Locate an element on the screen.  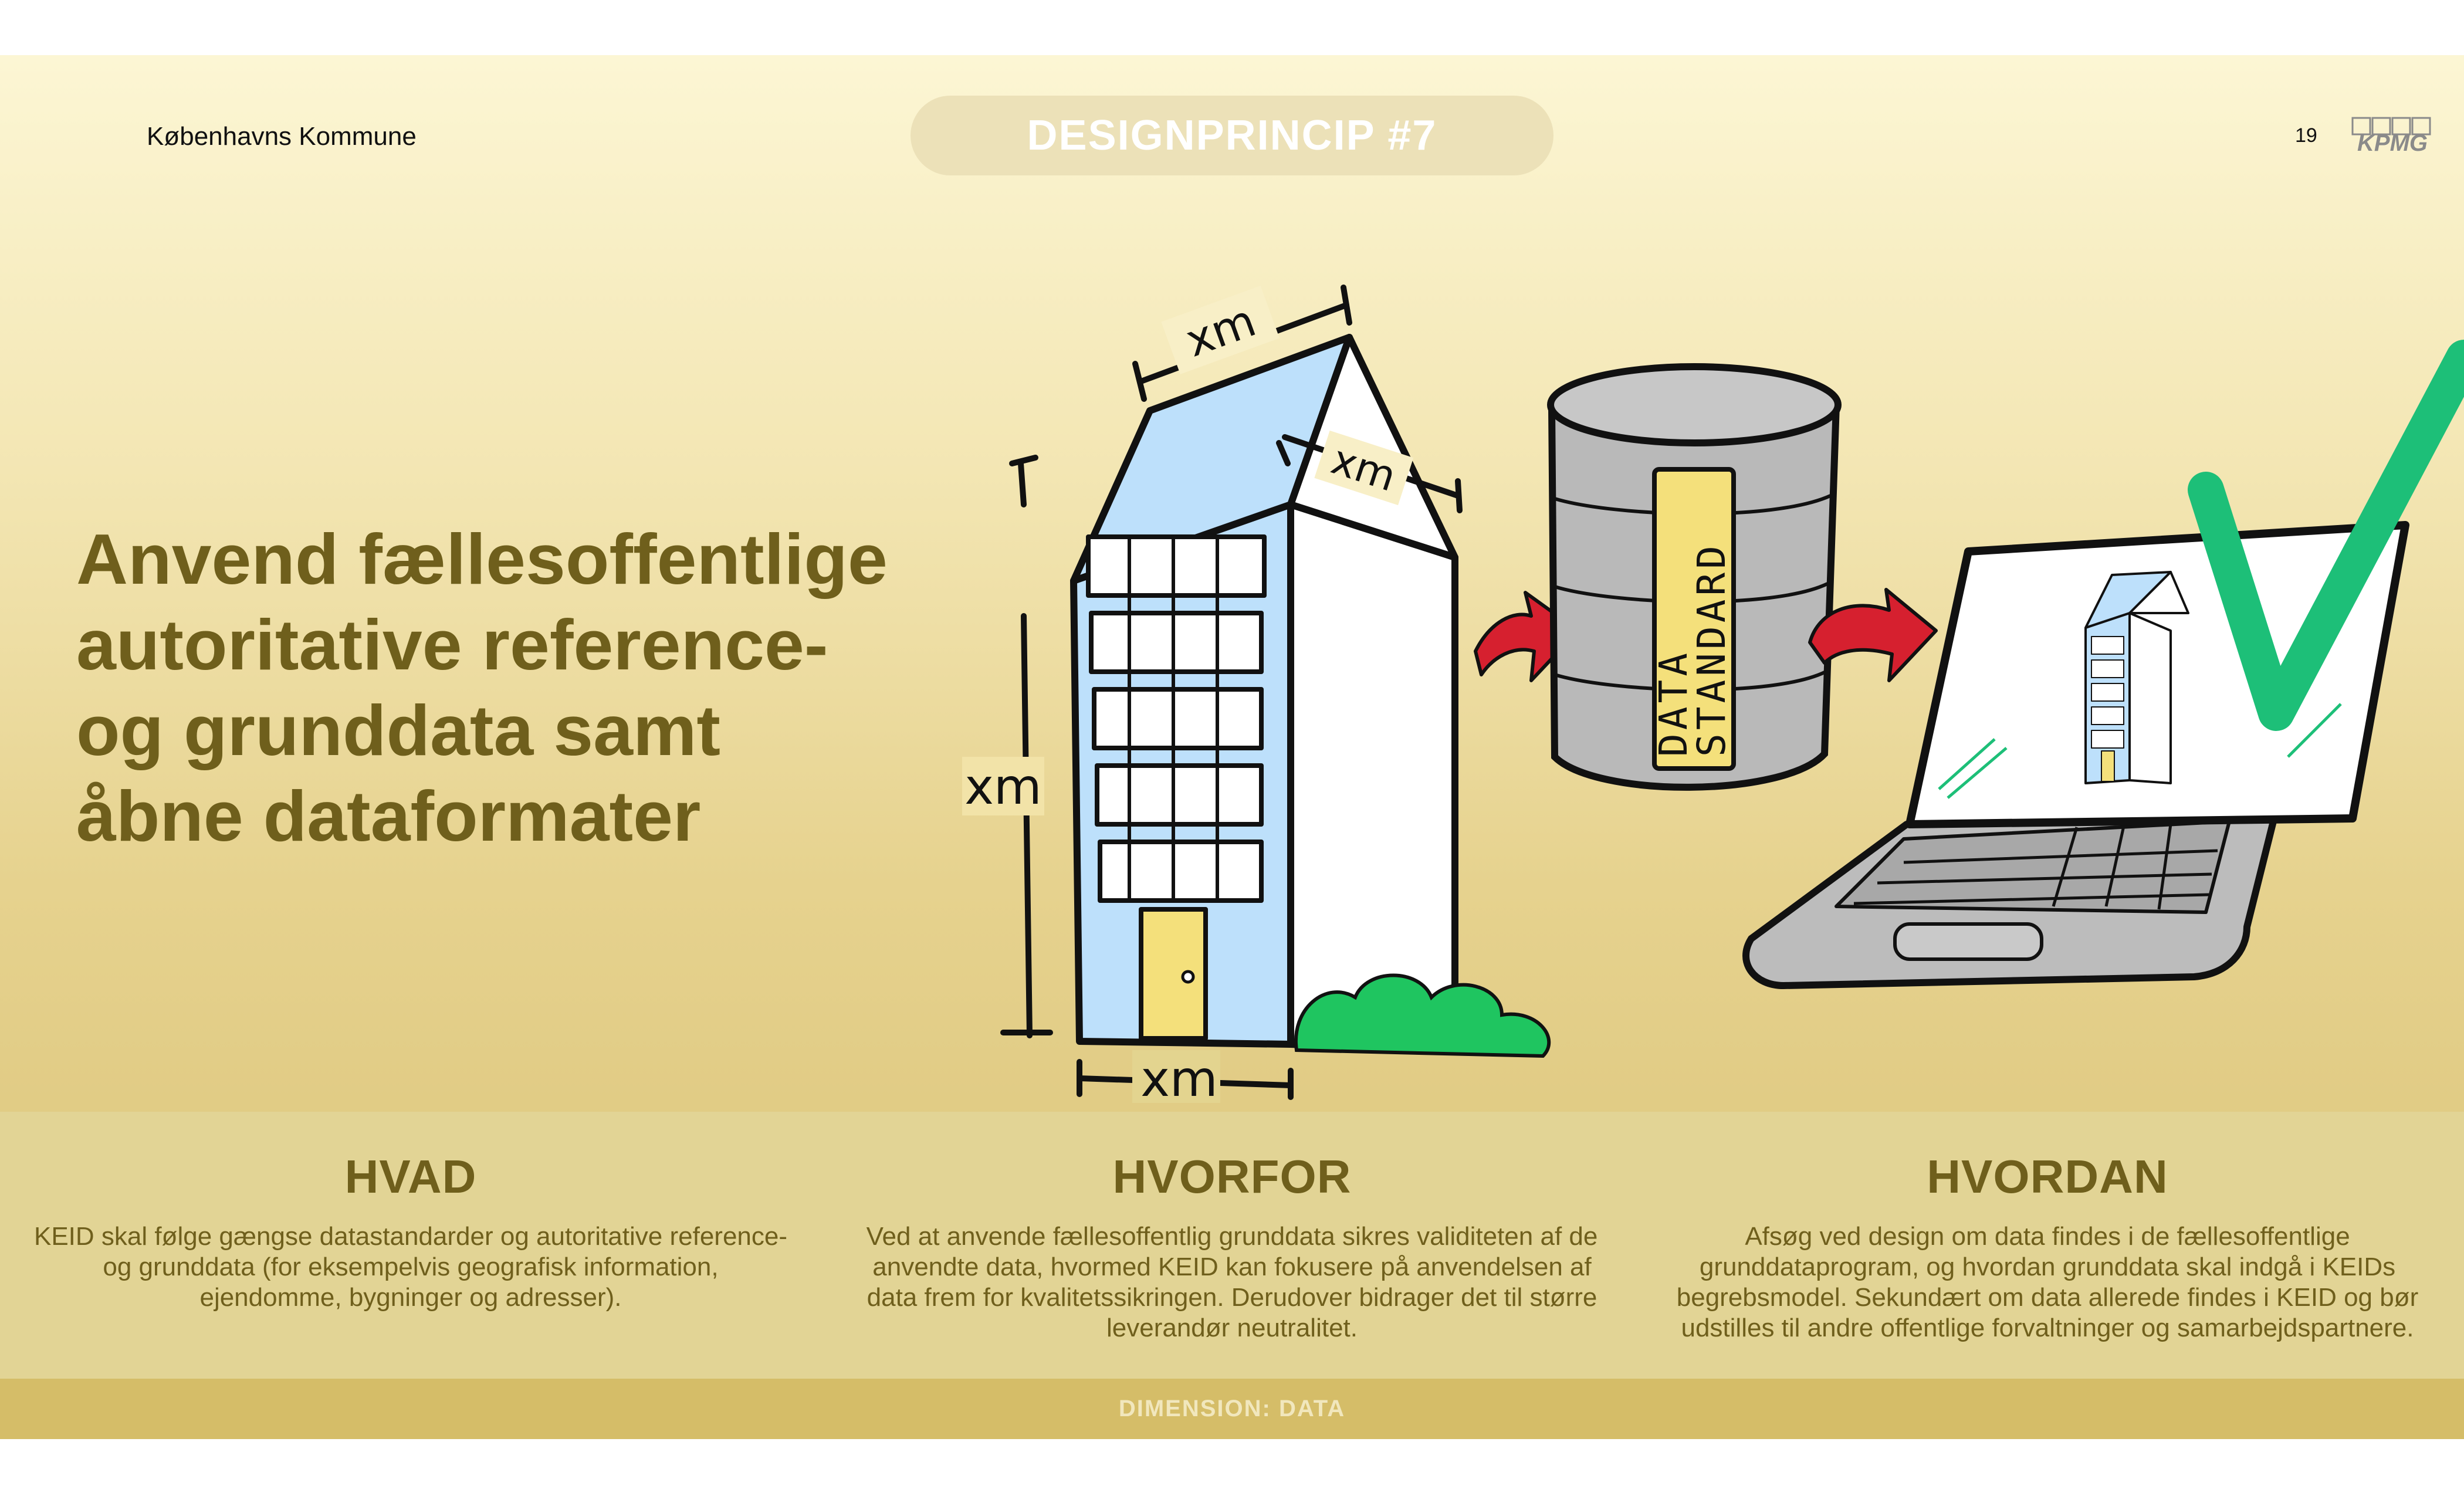
building-icon is located at coordinates (1264, 694).